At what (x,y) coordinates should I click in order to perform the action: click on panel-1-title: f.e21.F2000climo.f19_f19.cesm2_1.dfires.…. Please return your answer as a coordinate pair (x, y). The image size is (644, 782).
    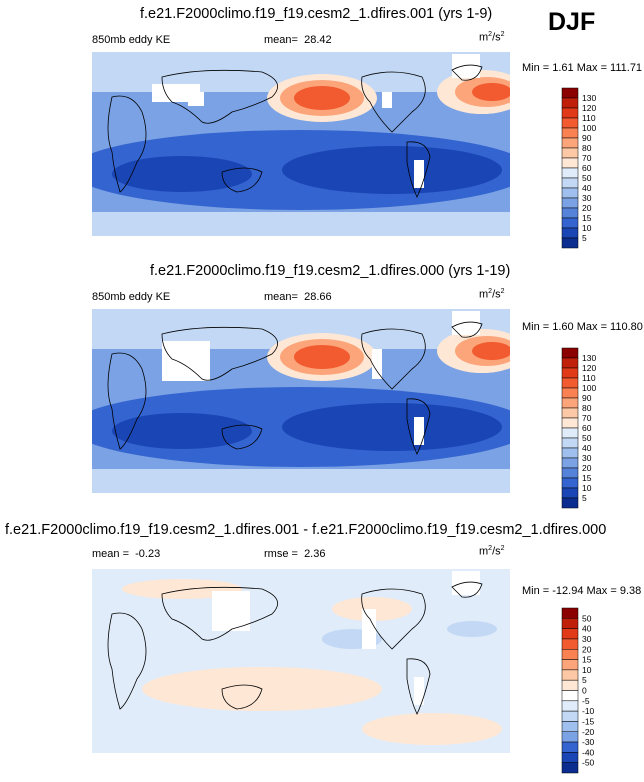
    Looking at the image, I should click on (316, 14).